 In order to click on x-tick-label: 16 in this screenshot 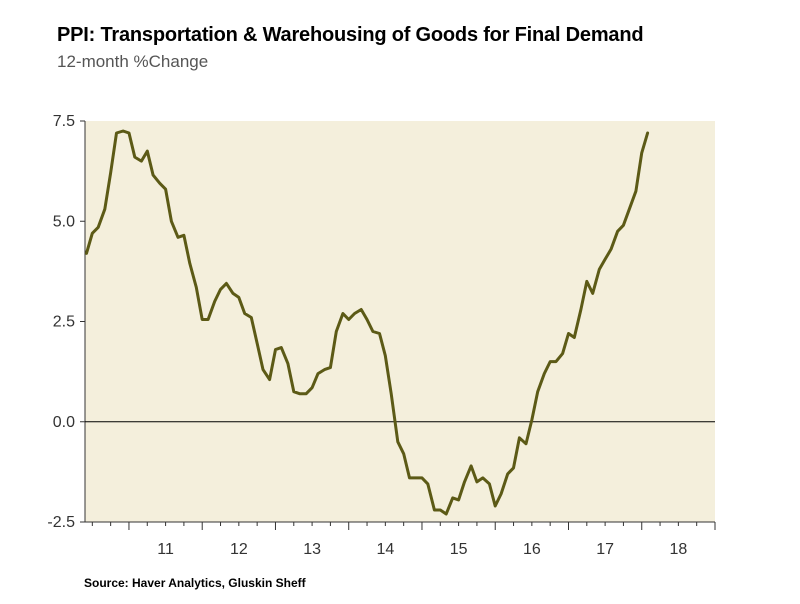, I will do `click(532, 549)`.